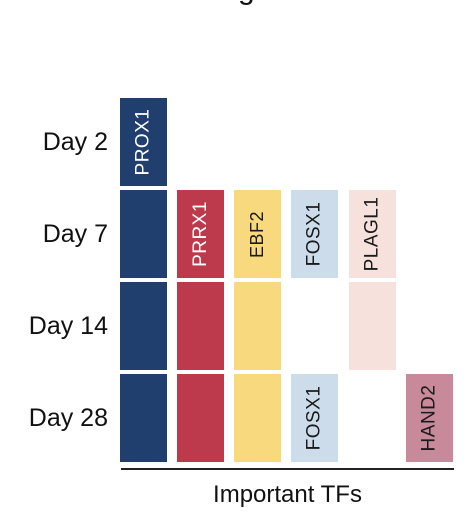 The height and width of the screenshot is (522, 474). I want to click on cell-label-prrx1: PRRX1, so click(200, 234).